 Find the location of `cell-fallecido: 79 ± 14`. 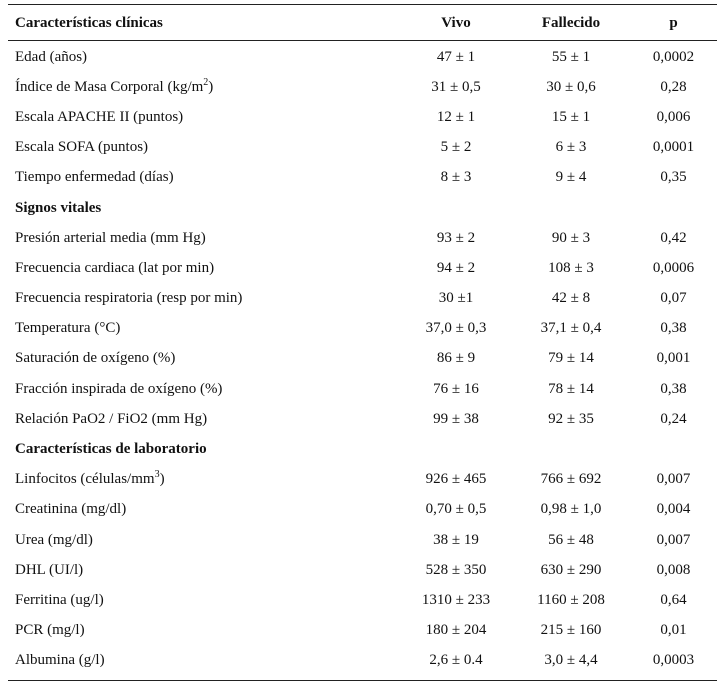

cell-fallecido: 79 ± 14 is located at coordinates (571, 358).